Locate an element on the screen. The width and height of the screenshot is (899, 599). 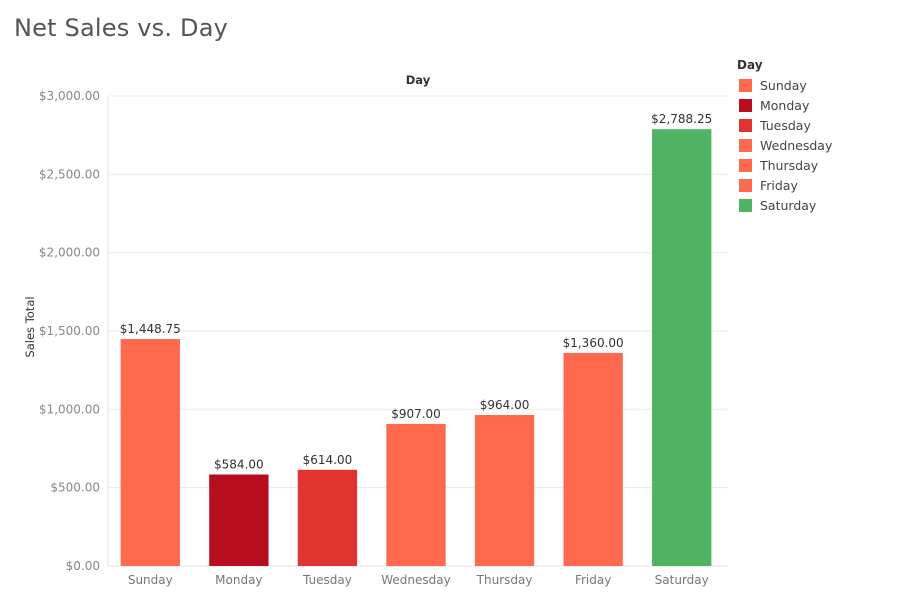
data-label: $614.00 is located at coordinates (328, 460).